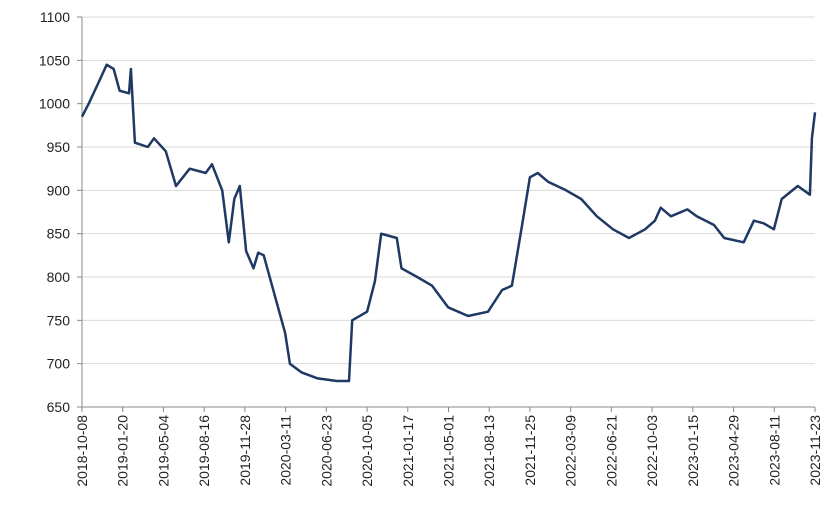 The image size is (839, 531). I want to click on y-tick-label: 1000, so click(54, 104).